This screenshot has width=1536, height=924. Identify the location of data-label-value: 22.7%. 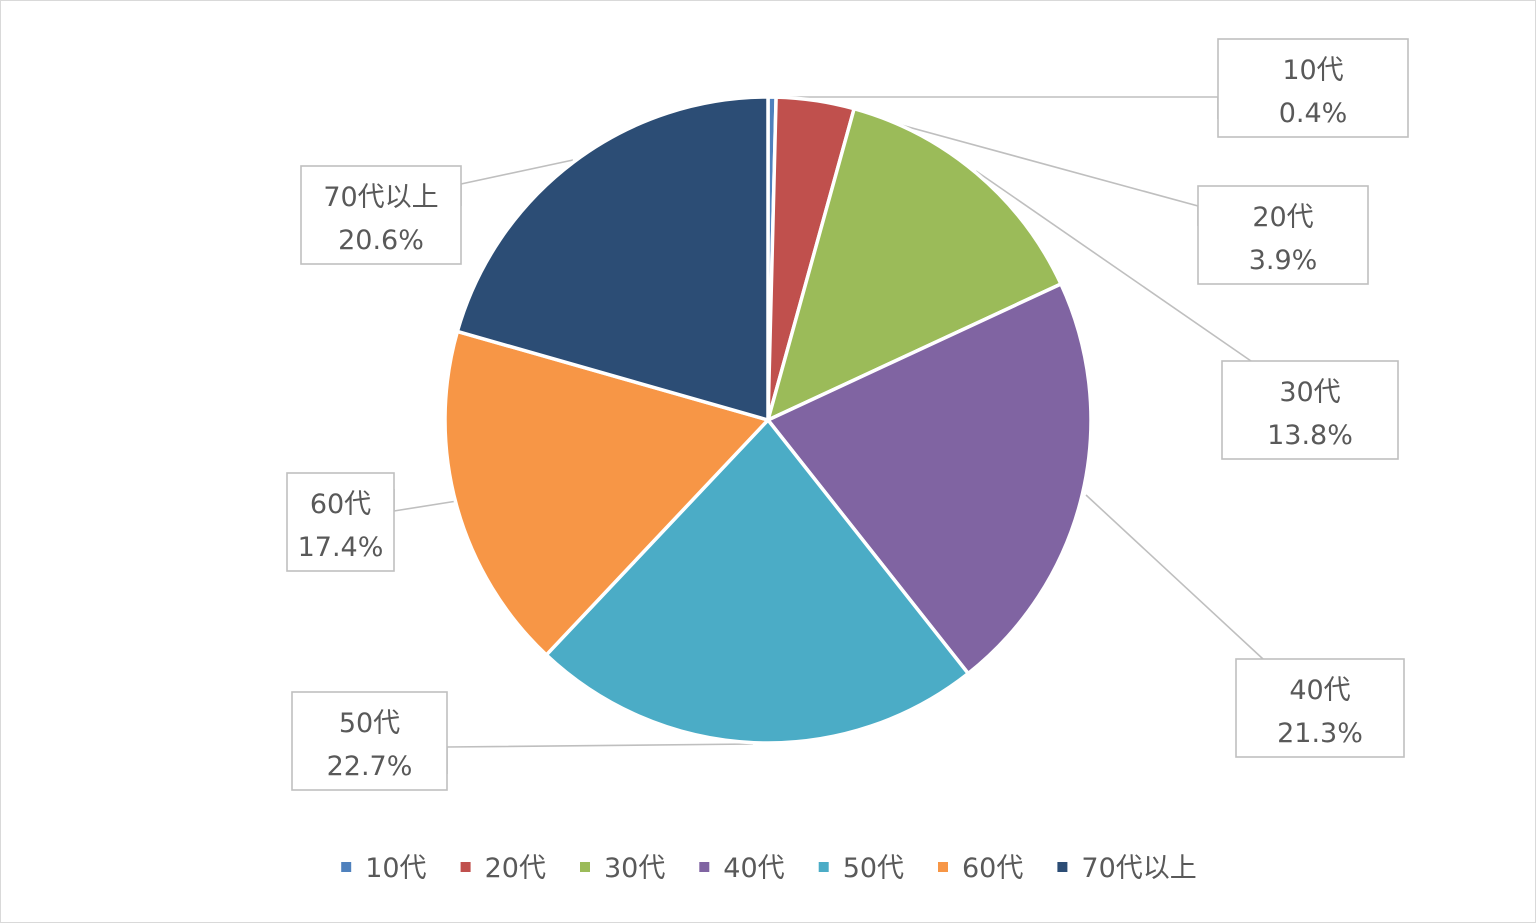
(370, 766).